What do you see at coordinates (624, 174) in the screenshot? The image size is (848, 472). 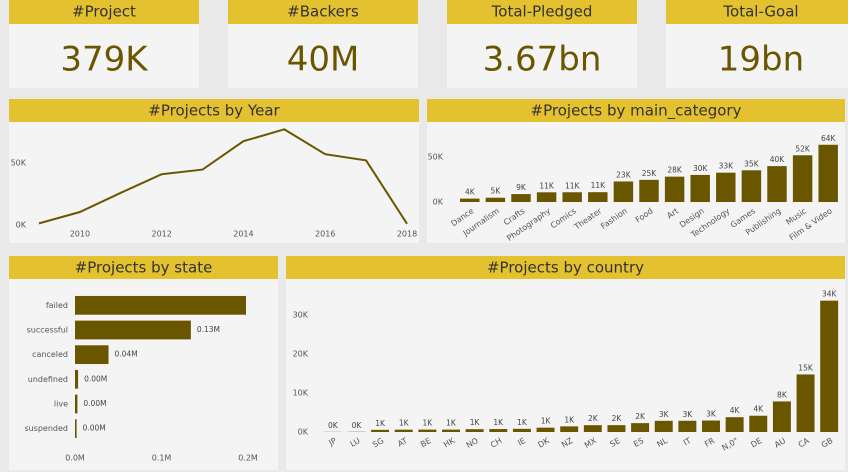 I see `value-label: 23K` at bounding box center [624, 174].